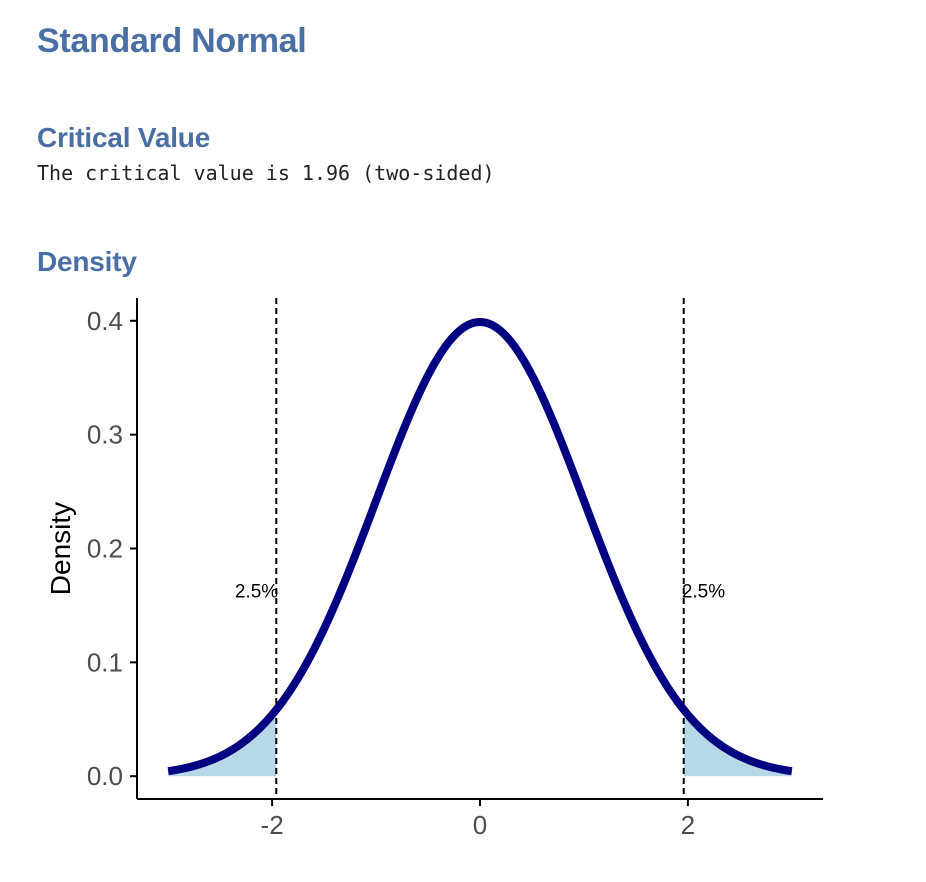  What do you see at coordinates (266, 173) in the screenshot?
I see `critical-value-text: The critical value is 1.96 (two-sided)` at bounding box center [266, 173].